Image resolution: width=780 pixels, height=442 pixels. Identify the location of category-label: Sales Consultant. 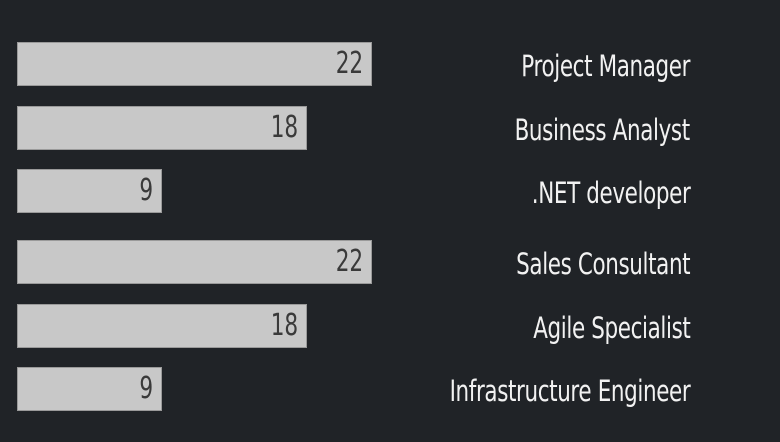
(602, 264).